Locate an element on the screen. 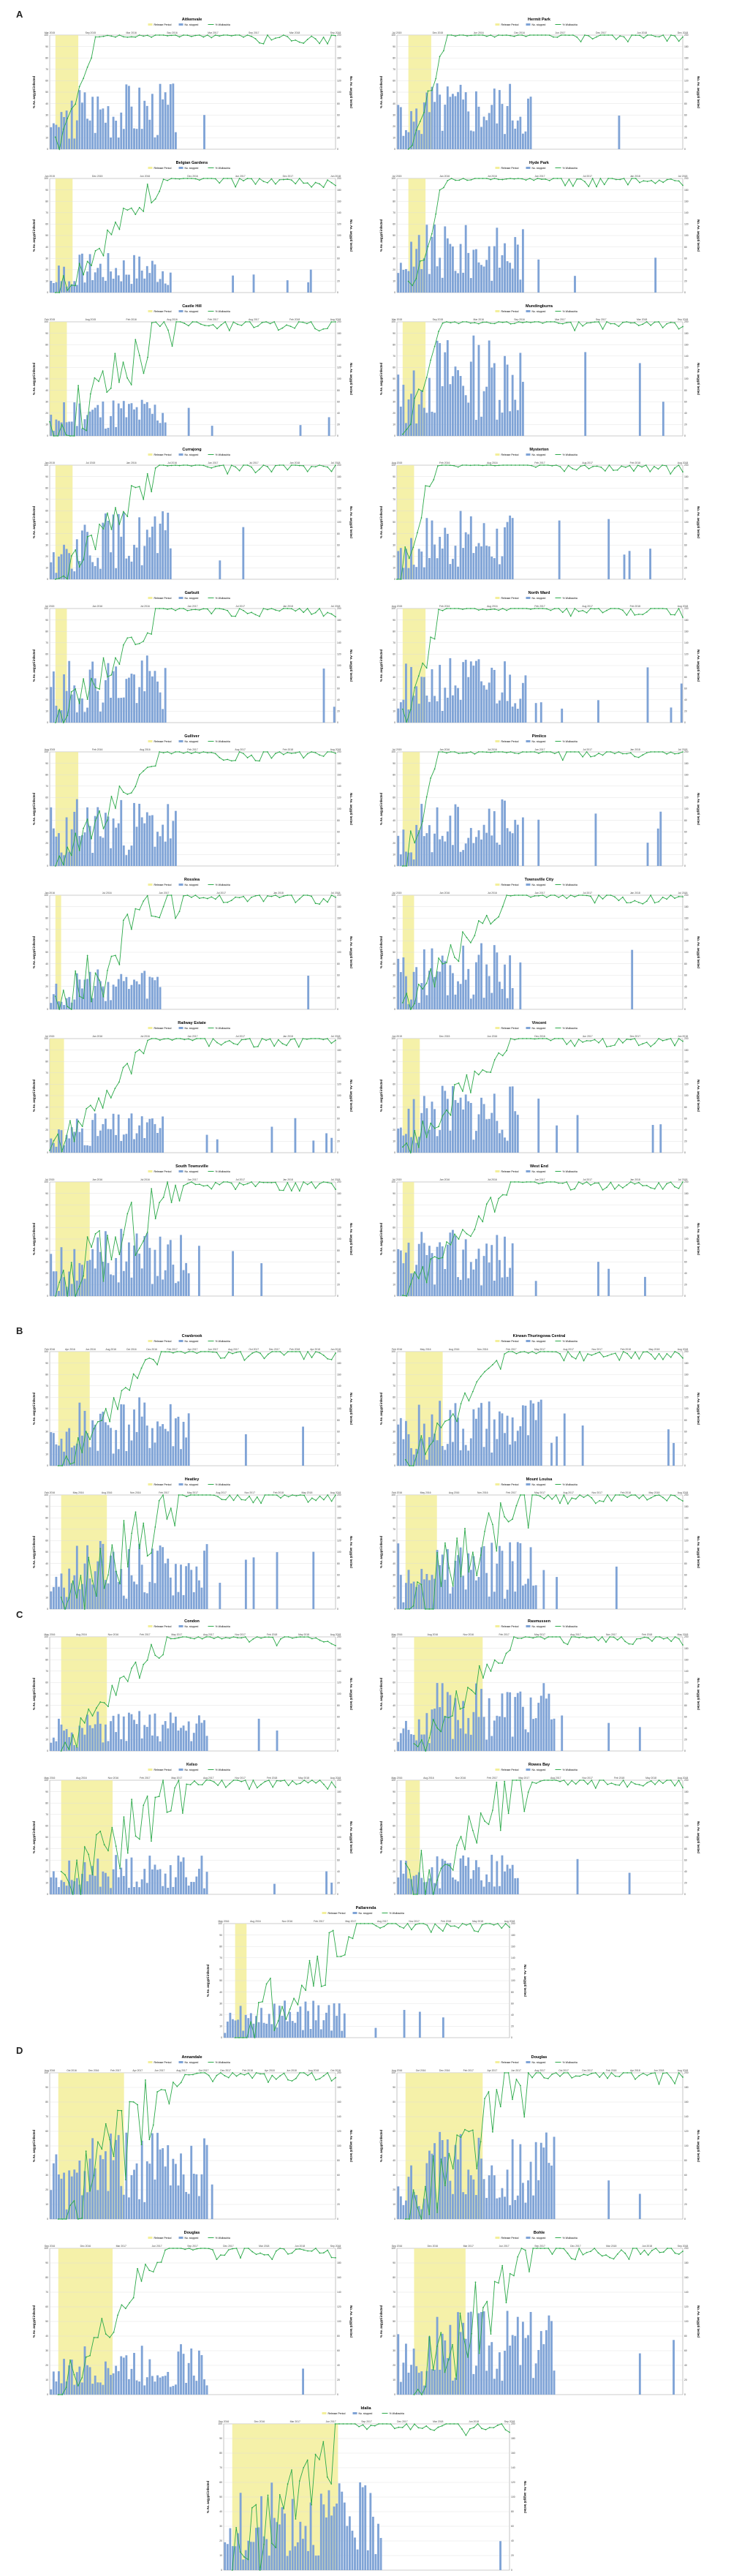 The image size is (731, 2576). chart-title: Annandale is located at coordinates (191, 2057).